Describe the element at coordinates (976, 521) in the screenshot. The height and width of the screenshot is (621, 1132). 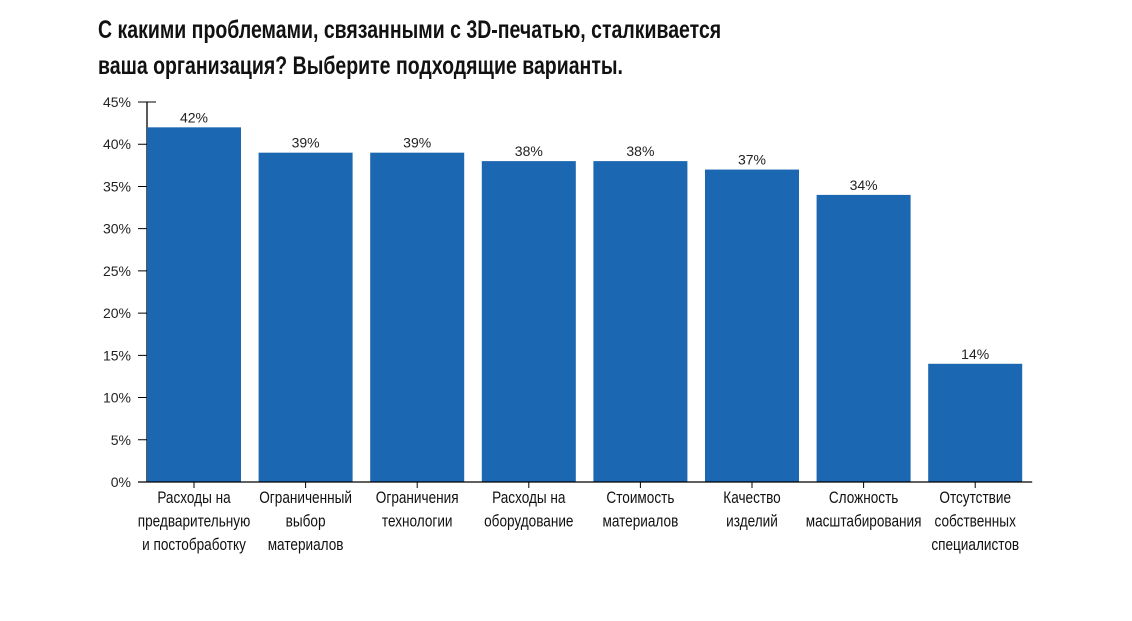
I see `x-tick-label: собственных` at that location.